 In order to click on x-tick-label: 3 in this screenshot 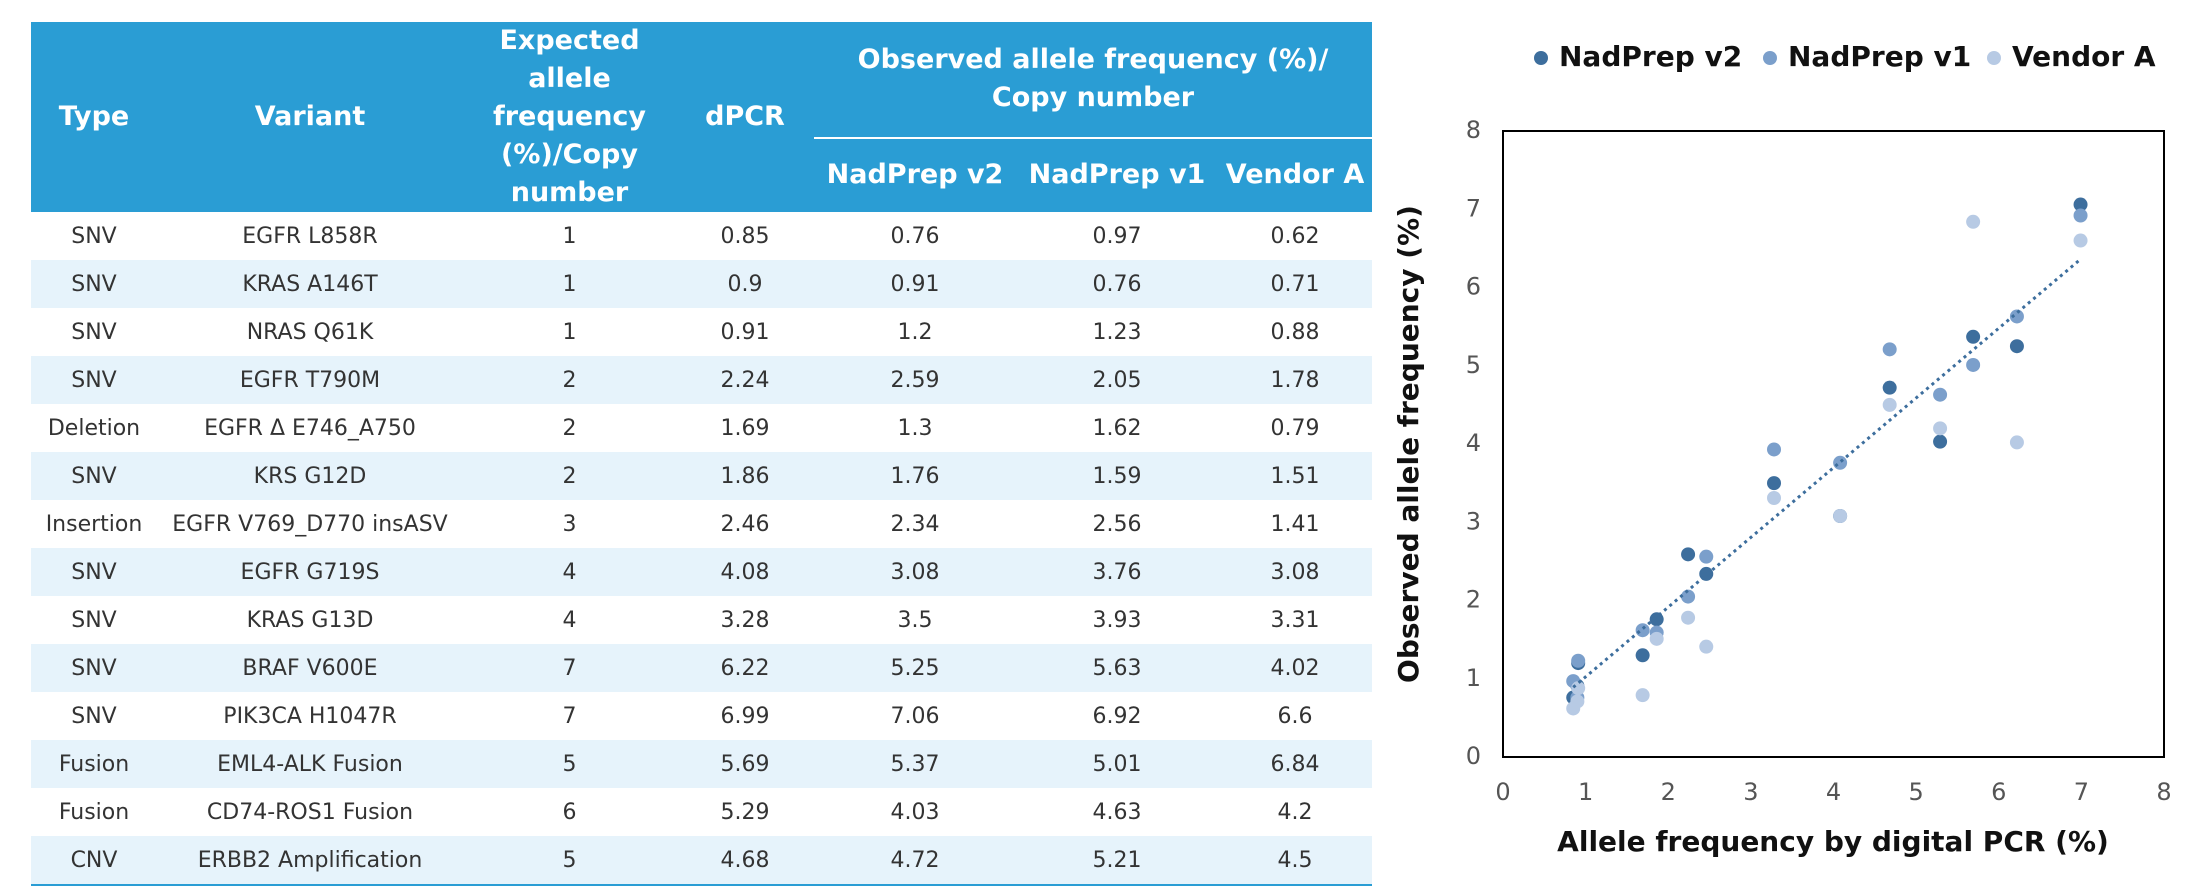, I will do `click(1750, 792)`.